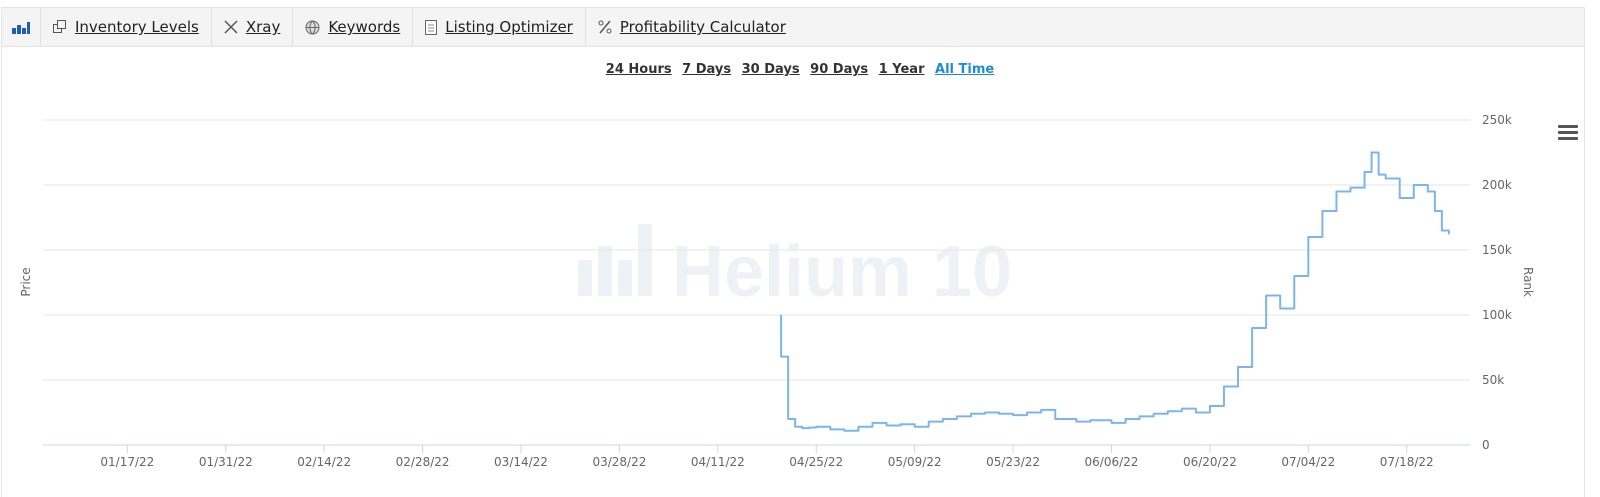  I want to click on inventory-levels-button: Inventory Levels, so click(126, 27).